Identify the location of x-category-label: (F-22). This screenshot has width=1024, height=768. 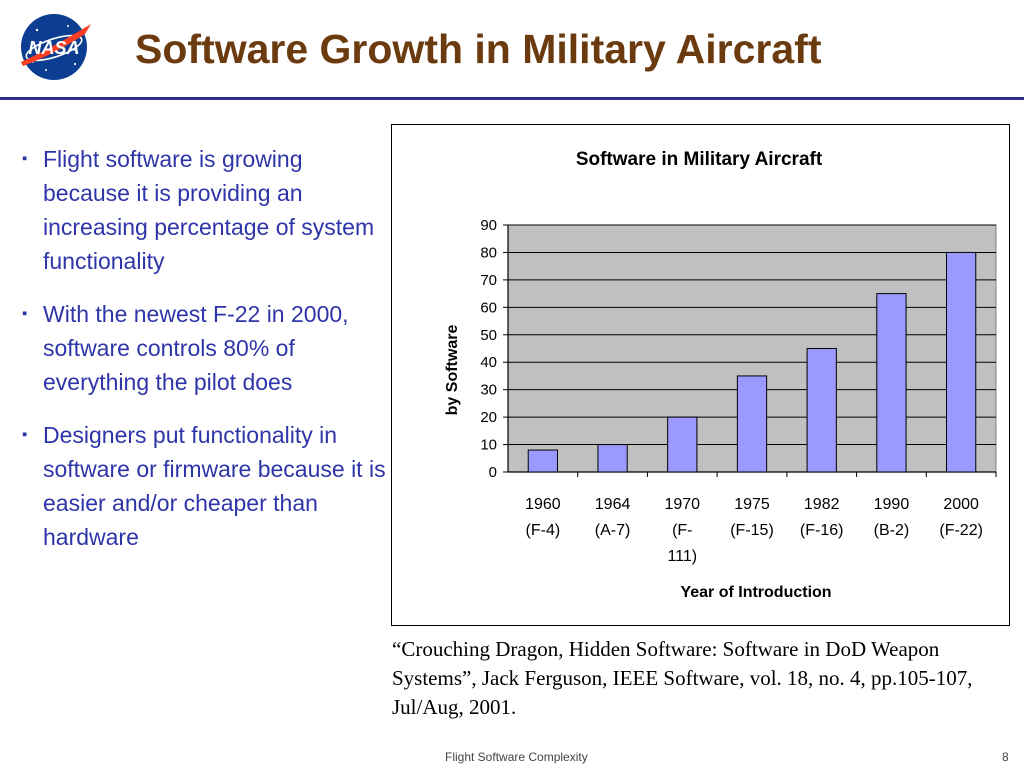
(961, 530).